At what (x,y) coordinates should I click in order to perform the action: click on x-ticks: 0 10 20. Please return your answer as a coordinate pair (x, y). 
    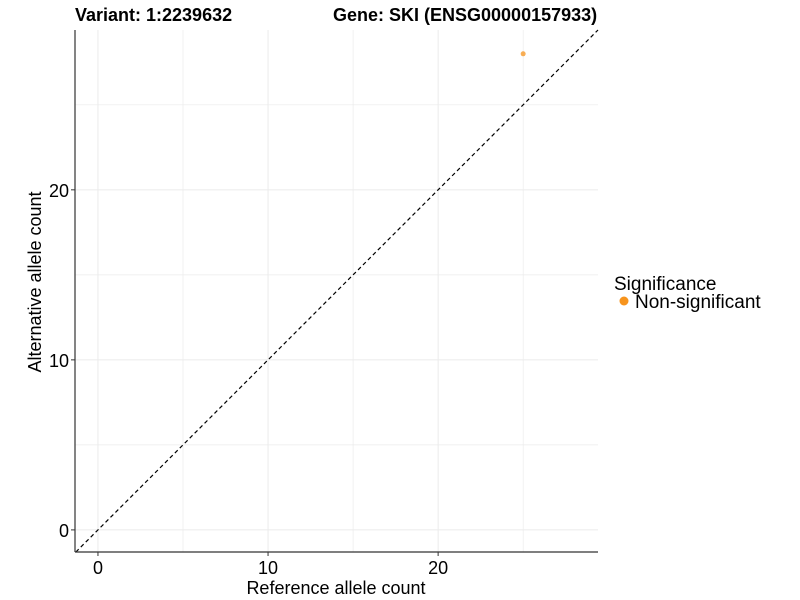
    Looking at the image, I should click on (270, 565).